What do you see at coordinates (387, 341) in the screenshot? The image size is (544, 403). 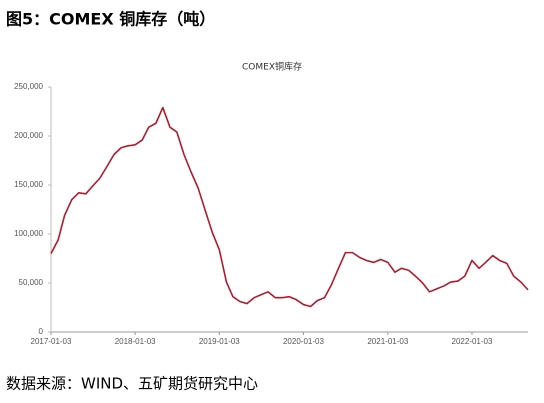 I see `x-tick-label: 2021-01-03` at bounding box center [387, 341].